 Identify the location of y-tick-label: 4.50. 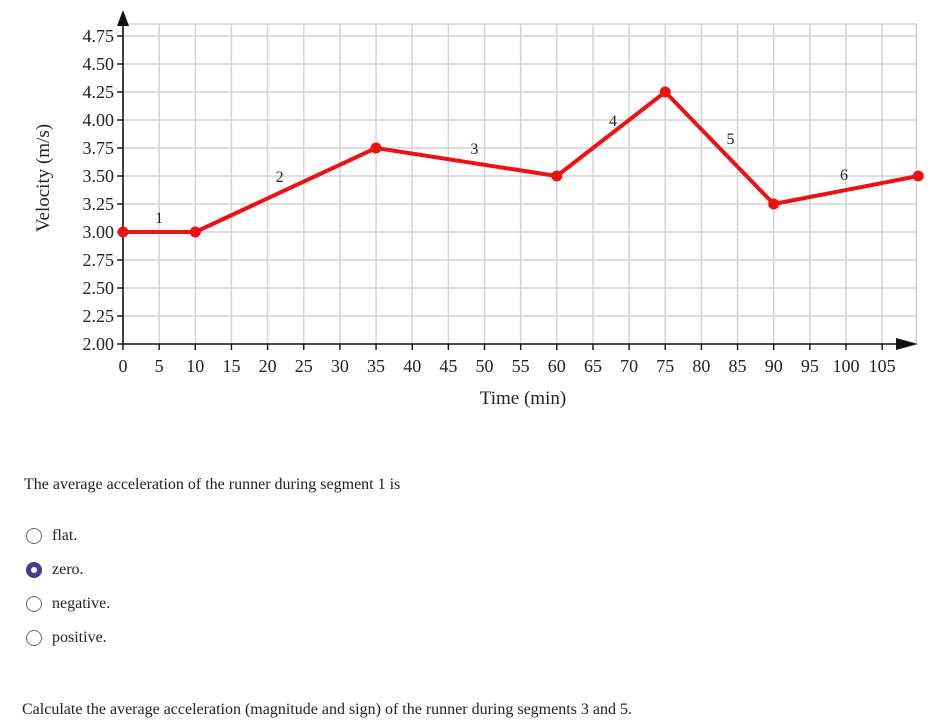
(99, 64).